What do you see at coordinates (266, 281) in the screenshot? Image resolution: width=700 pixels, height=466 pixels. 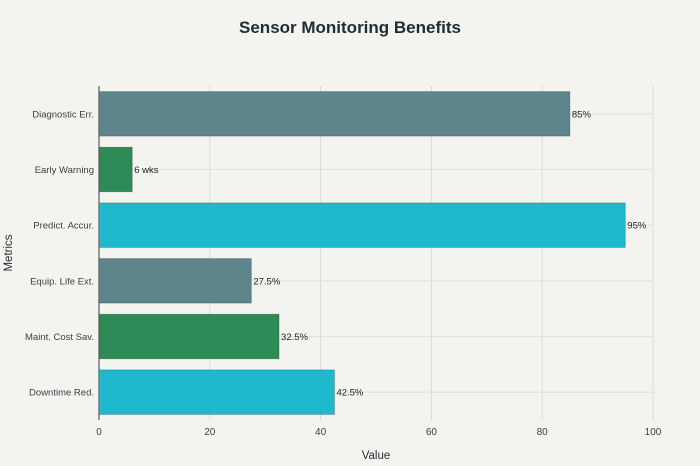 I see `data-label: 27.5%` at bounding box center [266, 281].